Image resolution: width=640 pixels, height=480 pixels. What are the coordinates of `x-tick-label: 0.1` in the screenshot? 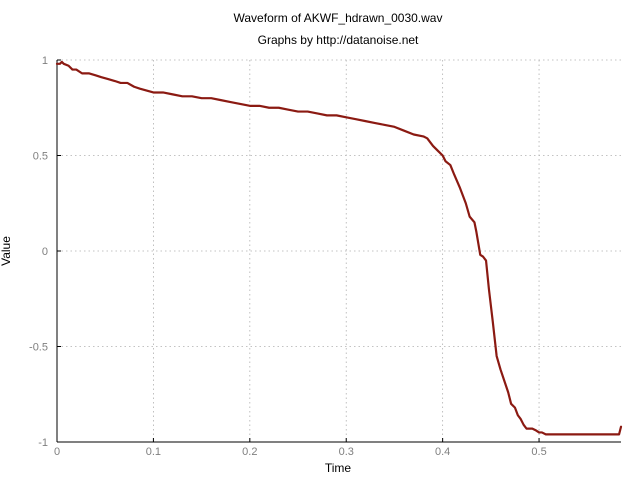 It's located at (153, 452).